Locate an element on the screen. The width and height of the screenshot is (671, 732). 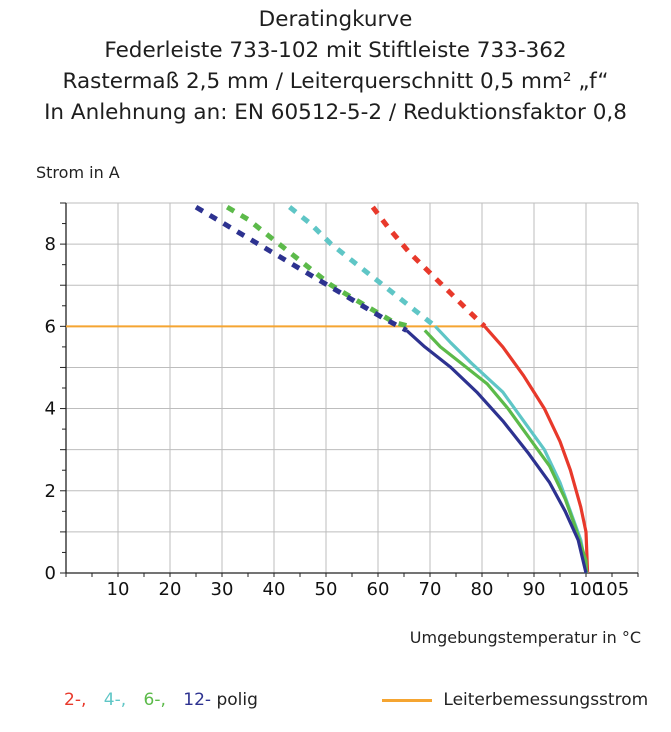
x-tick-label-90: 90 is located at coordinates (534, 589).